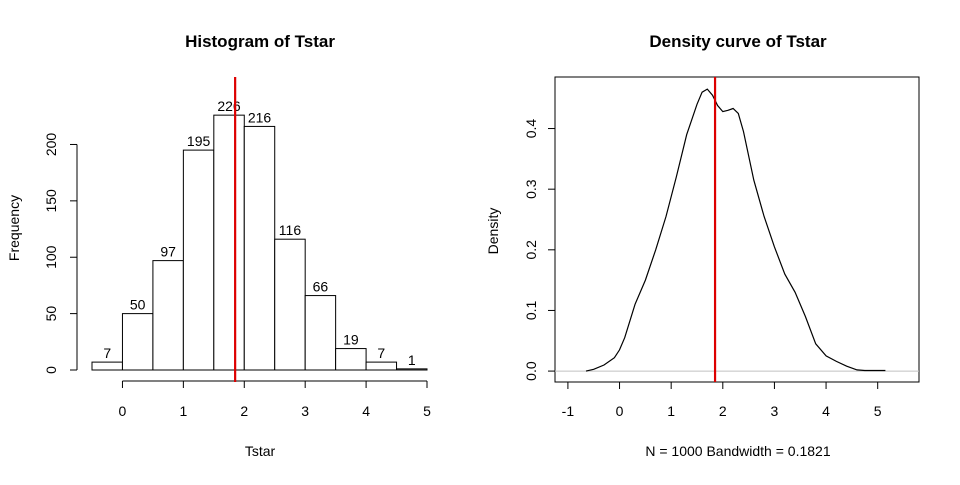  I want to click on histogram-y-tick-label: 200, so click(51, 145).